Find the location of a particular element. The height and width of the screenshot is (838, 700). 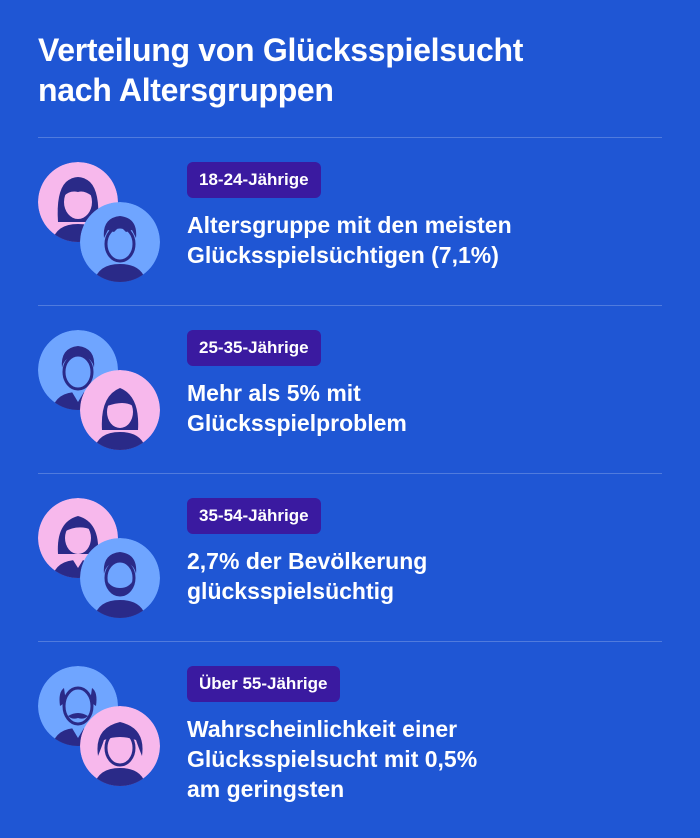

description-line: Glücksspielproblem is located at coordinates (297, 423).